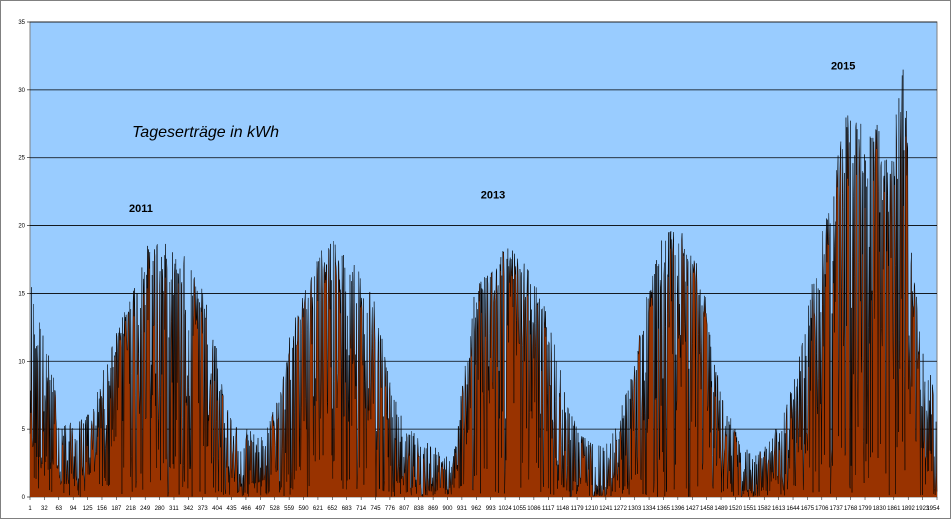 The height and width of the screenshot is (524, 951). I want to click on annotation-year-2011: 2011, so click(141, 209).